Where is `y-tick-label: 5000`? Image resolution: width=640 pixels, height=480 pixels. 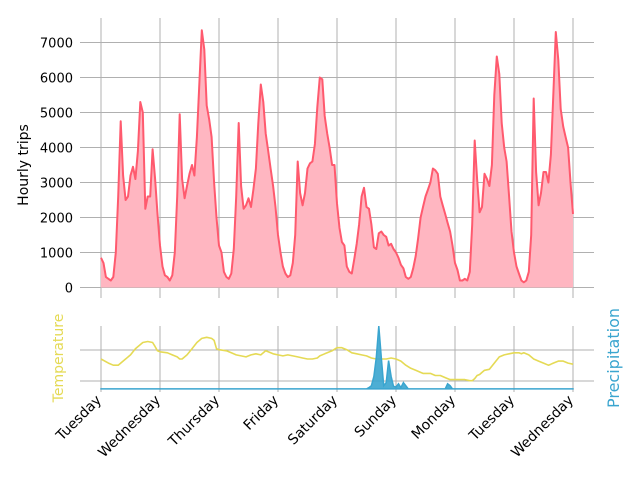 y-tick-label: 5000 is located at coordinates (56, 114).